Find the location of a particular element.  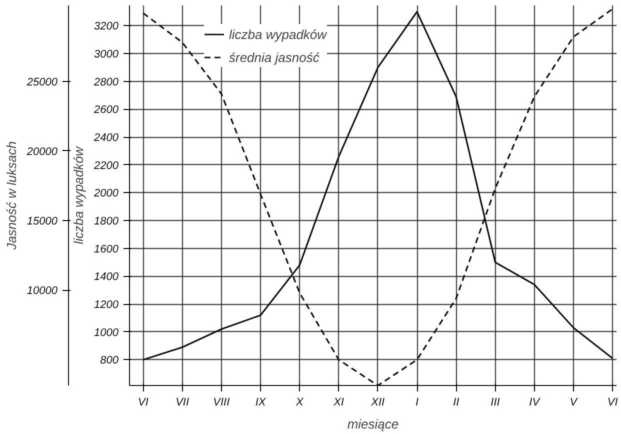

y2-axis-title: Jasność w luksach is located at coordinates (11, 196).